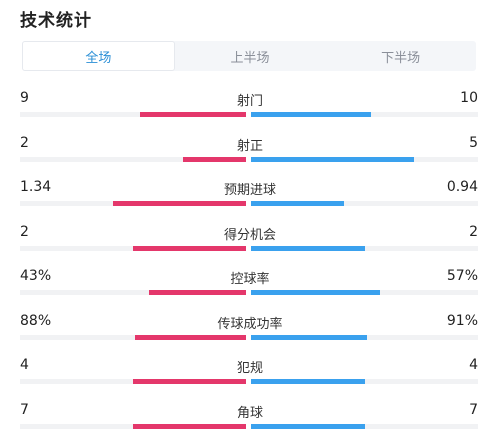  What do you see at coordinates (250, 379) in the screenshot?
I see `stat-row: 4 犯规 4` at bounding box center [250, 379].